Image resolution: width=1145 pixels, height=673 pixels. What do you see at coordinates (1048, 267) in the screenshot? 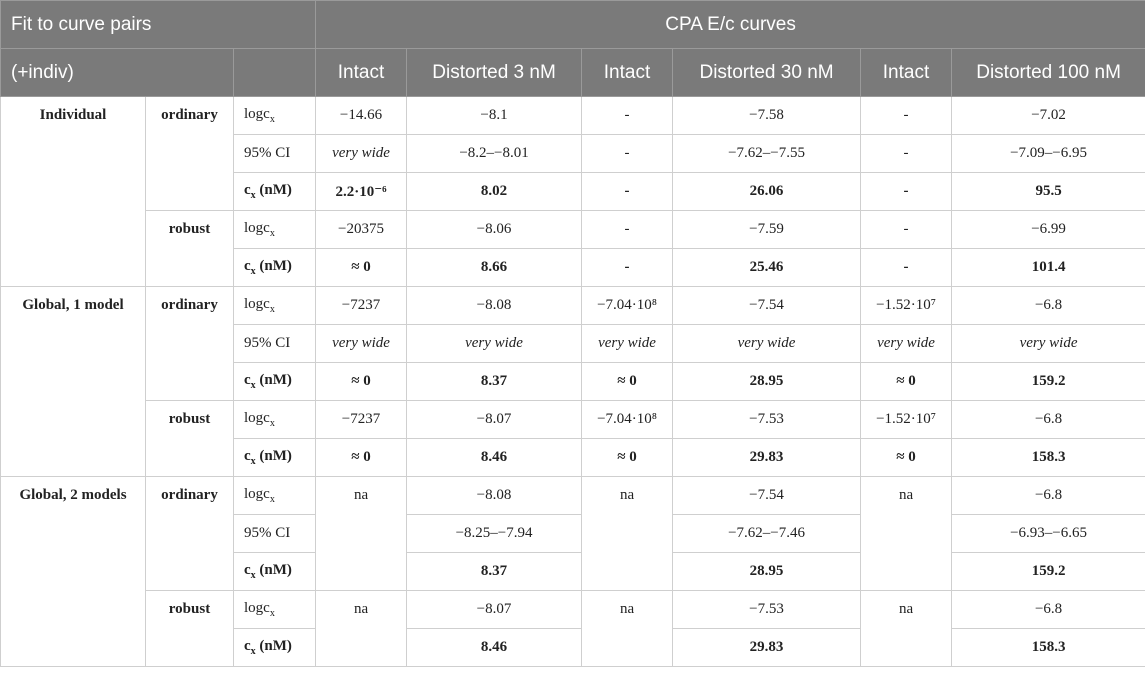
I see `cell-value: 101.4` at bounding box center [1048, 267].